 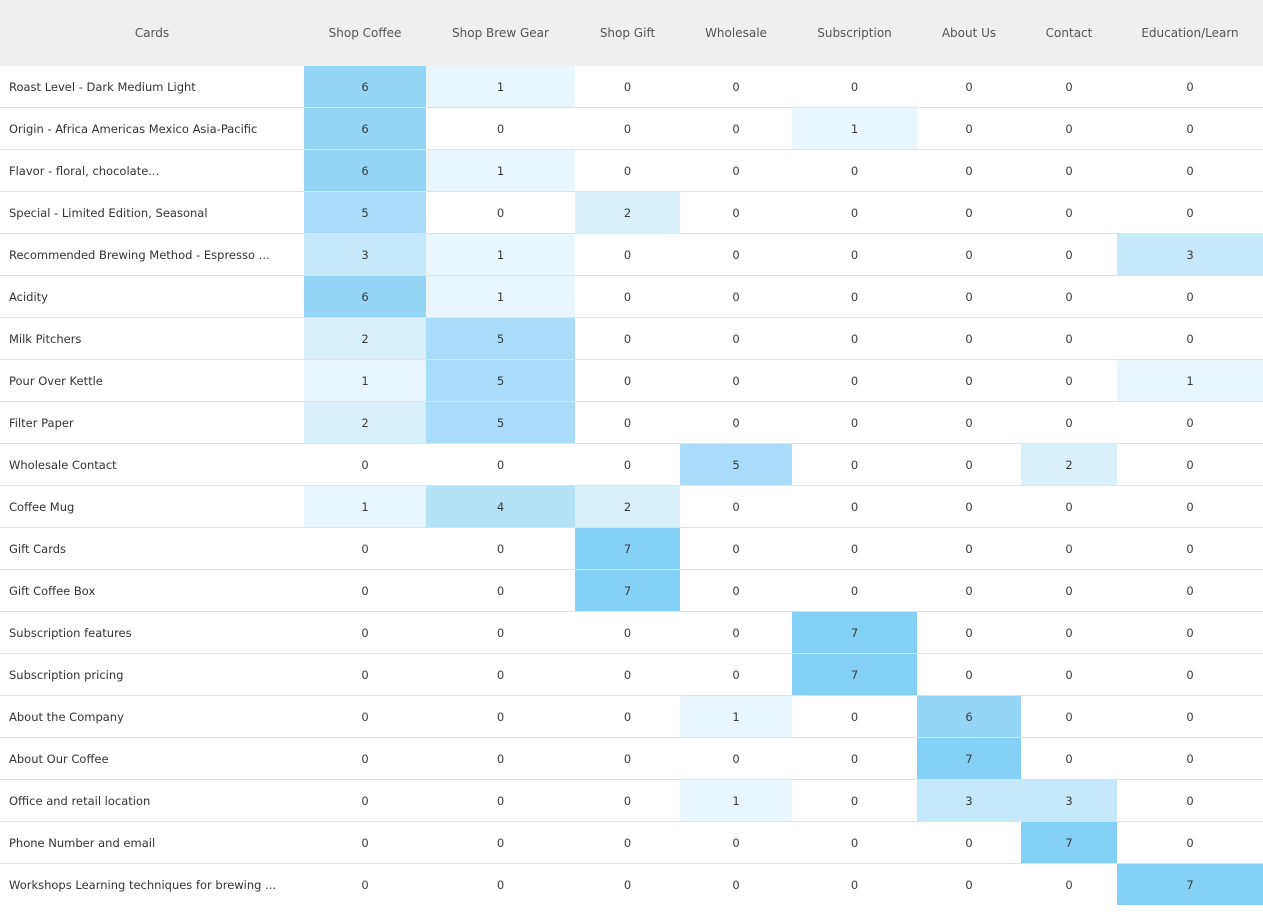 I want to click on table-row: Gift Coffee Box 0 0 7 0 0 0 0 0, so click(x=631, y=590).